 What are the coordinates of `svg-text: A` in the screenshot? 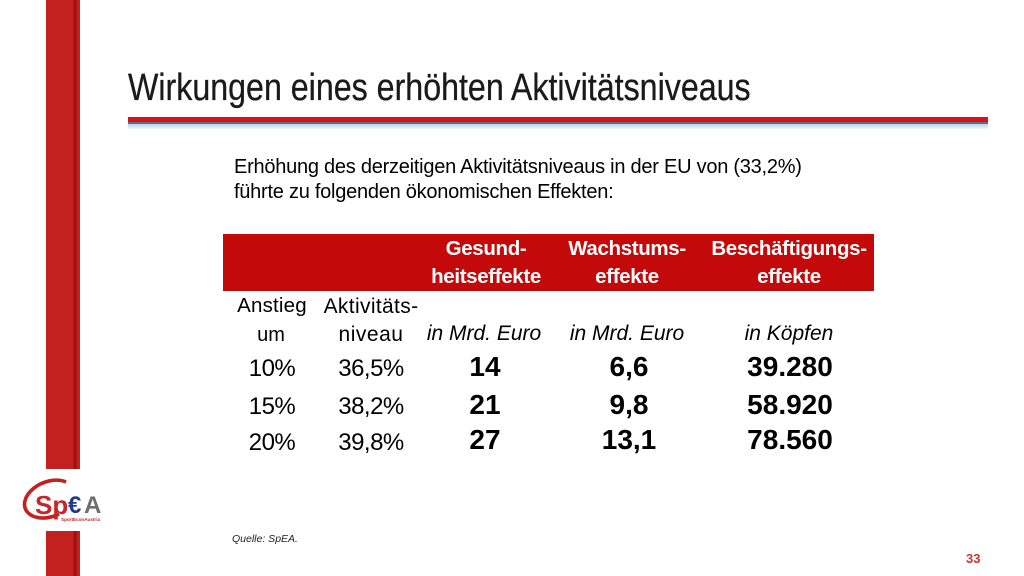 It's located at (92, 505).